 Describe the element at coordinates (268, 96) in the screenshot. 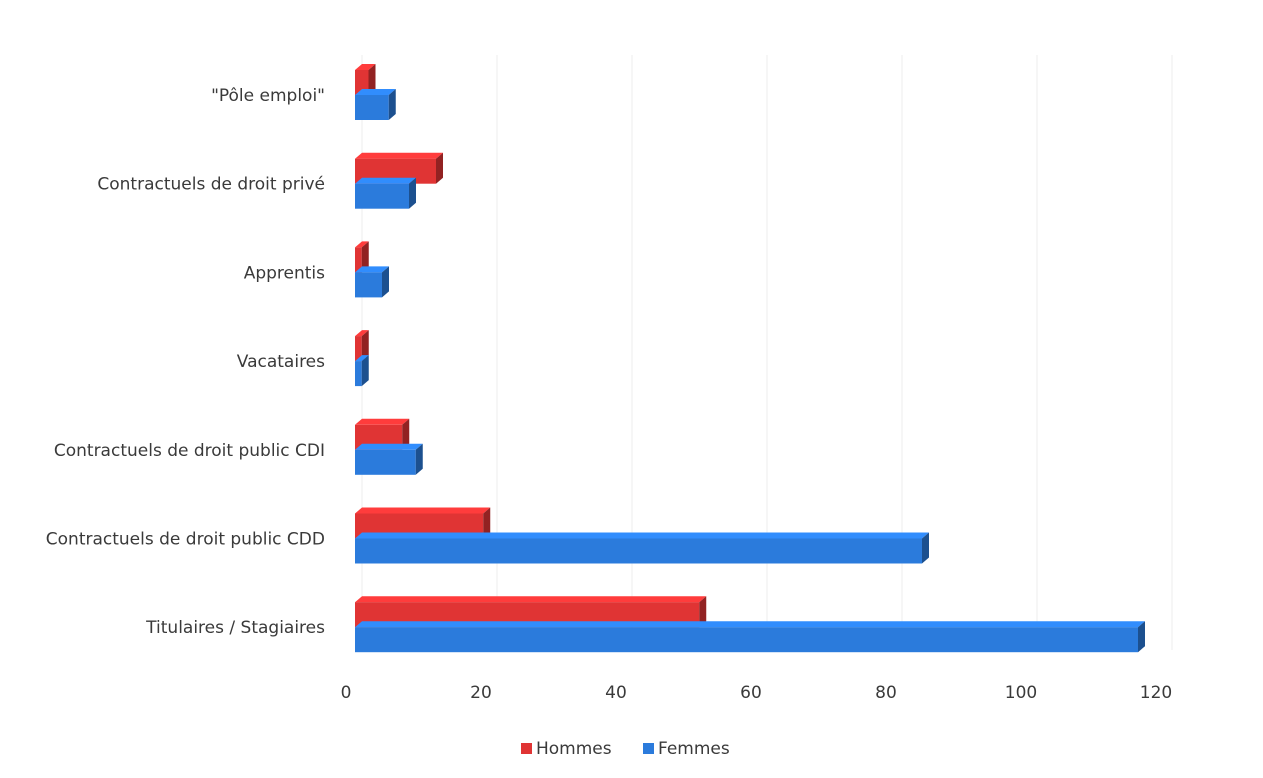

I see `category-label: "Pôle emploi"` at that location.